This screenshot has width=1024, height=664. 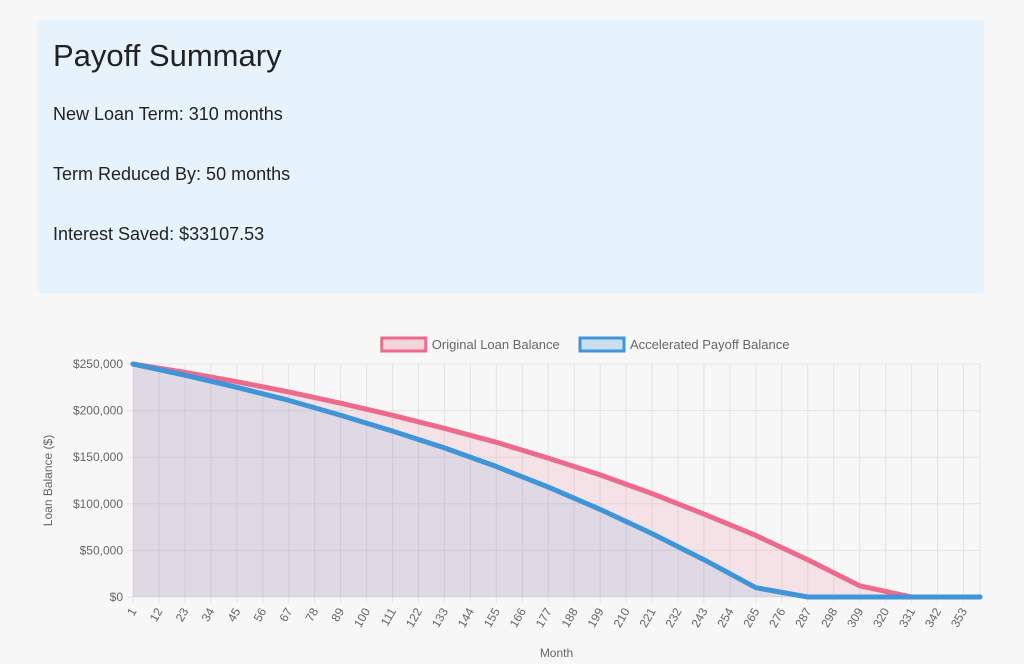 I want to click on term-reduced: Term Reduced By: 50 months, so click(x=172, y=174).